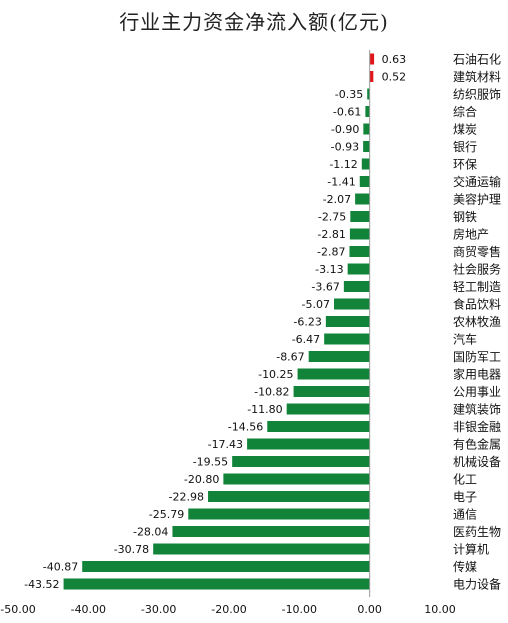 The image size is (508, 623). Describe the element at coordinates (41, 584) in the screenshot. I see `value-label-31: -43.52` at that location.